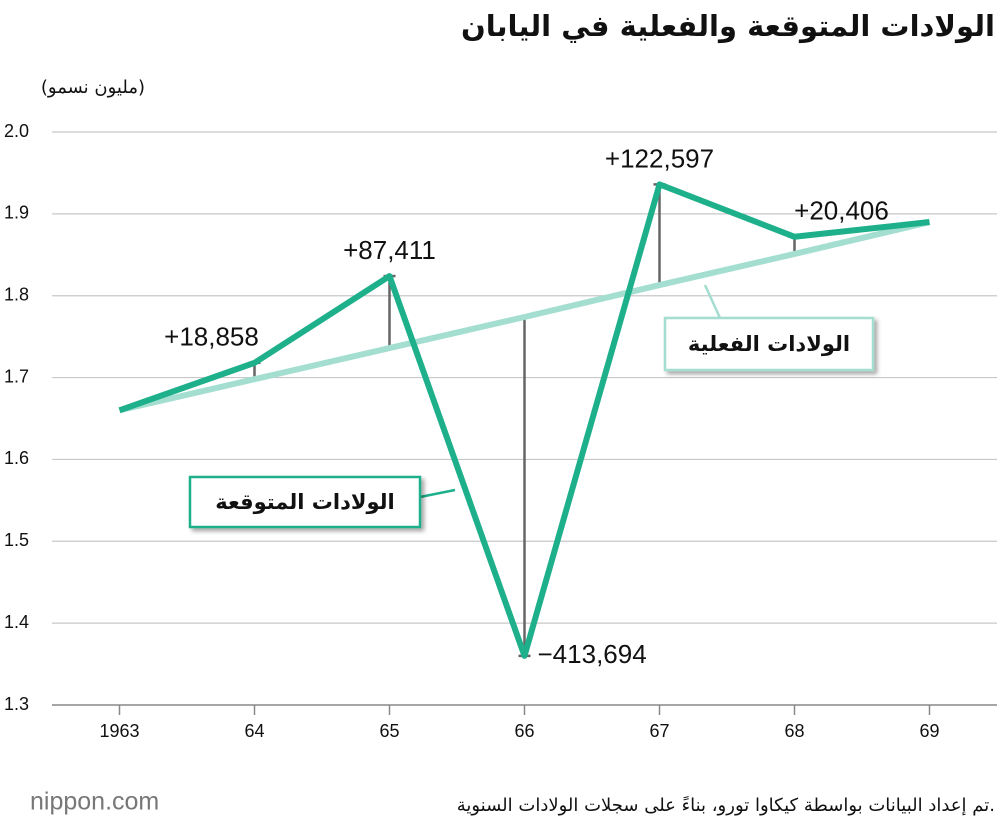  What do you see at coordinates (16, 540) in the screenshot?
I see `y-tick-label: 1.5` at bounding box center [16, 540].